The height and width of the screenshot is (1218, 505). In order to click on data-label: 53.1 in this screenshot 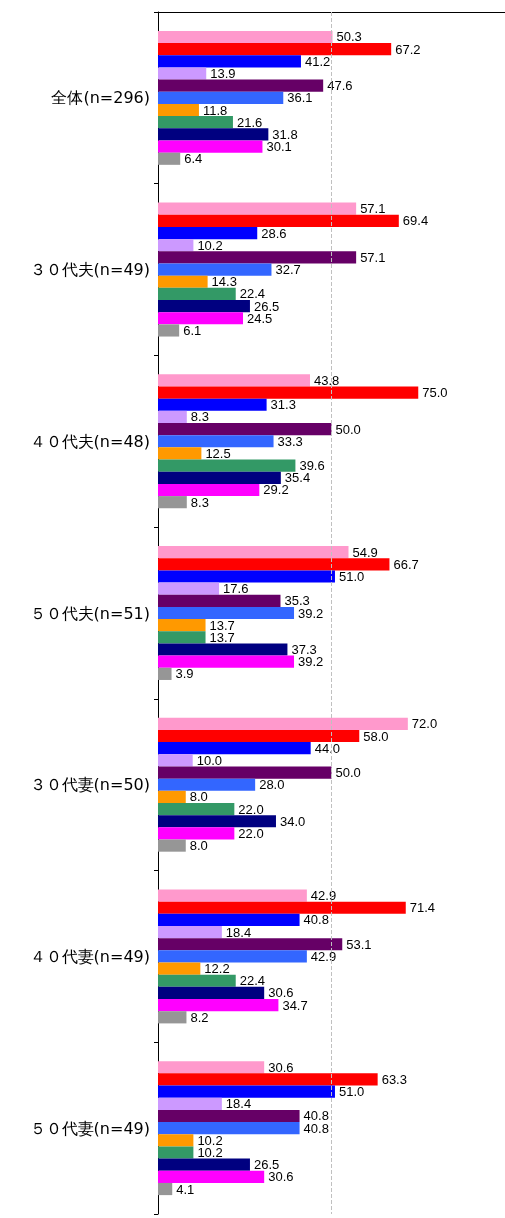, I will do `click(359, 944)`.